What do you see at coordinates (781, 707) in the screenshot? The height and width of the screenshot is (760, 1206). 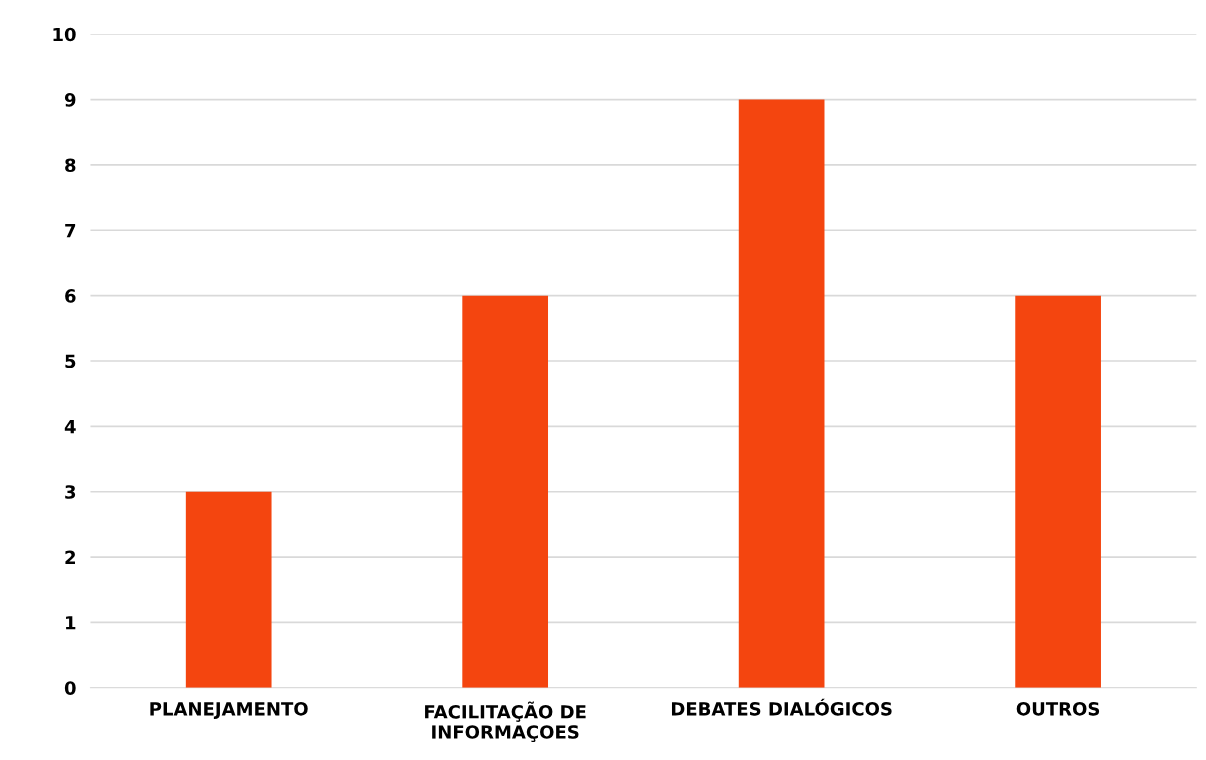 I see `x-tick-label: DEBATES DIALÓGICOS` at bounding box center [781, 707].